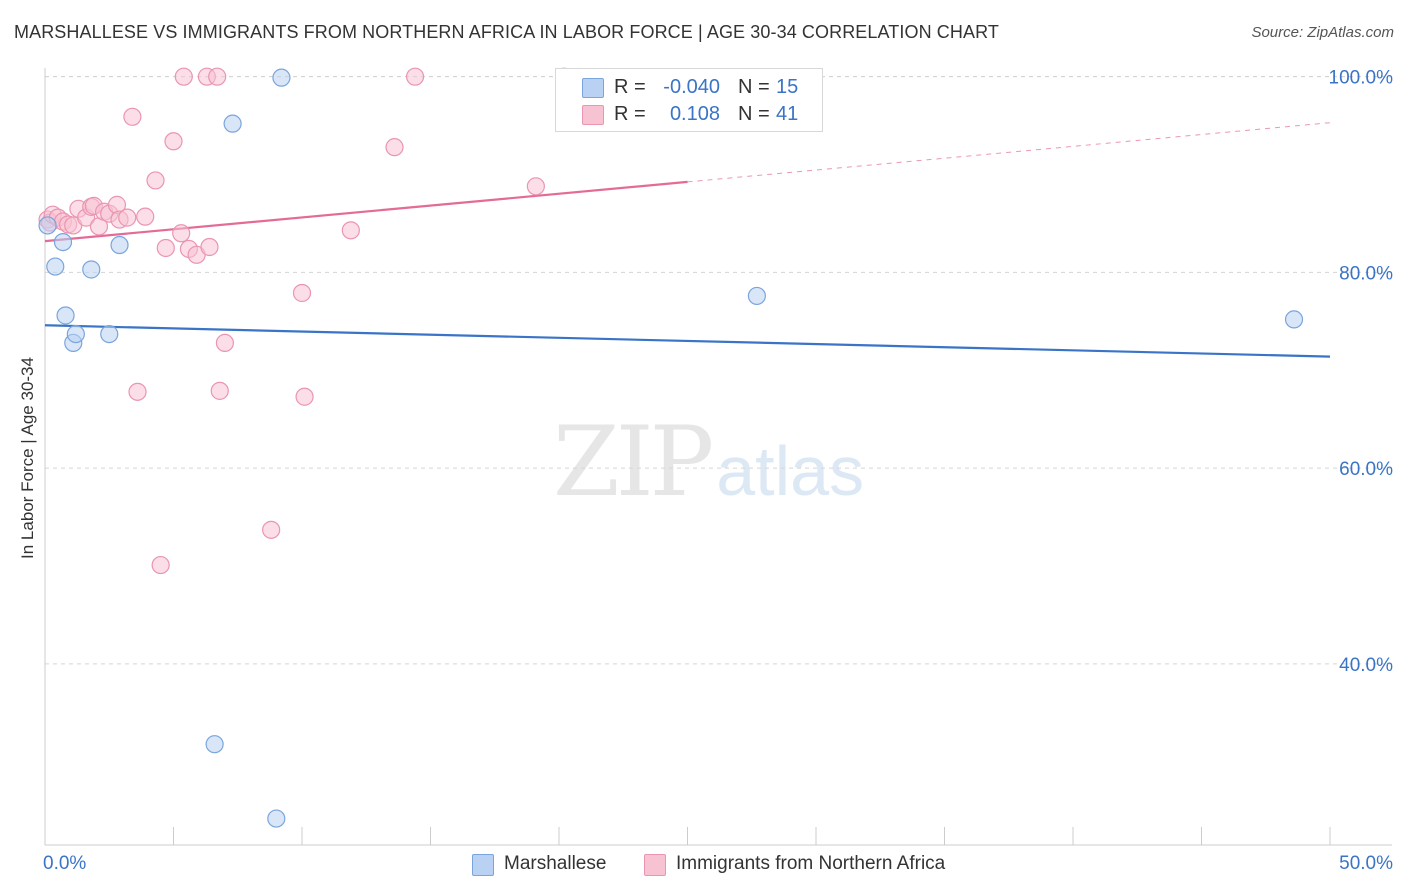 This screenshot has height=892, width=1406. What do you see at coordinates (64, 863) in the screenshot?
I see `x-tick-label-min: 0.0%` at bounding box center [64, 863].